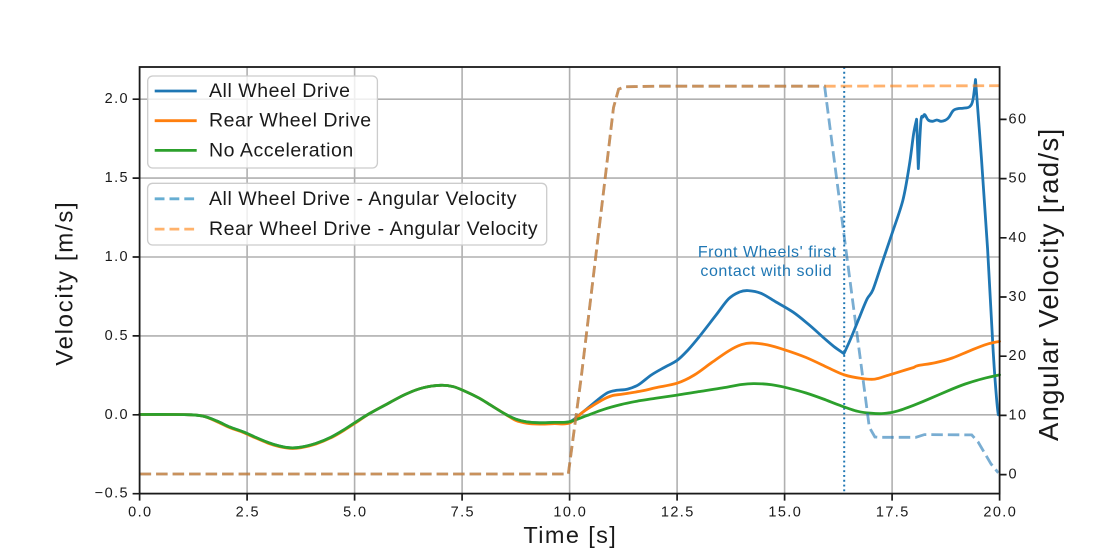 This screenshot has width=1110, height=555. I want to click on svg-text: 20, so click(1018, 356).